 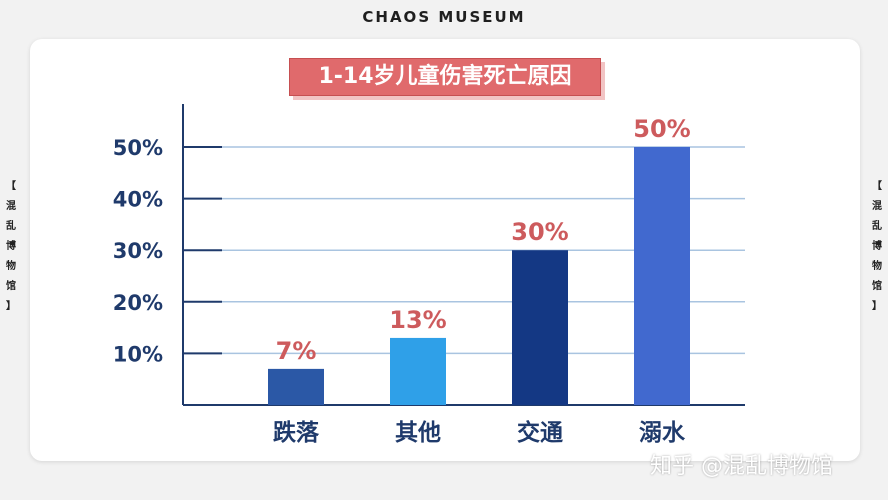 I want to click on chart-title: 1-14岁儿童伤害死亡原因, so click(x=445, y=77).